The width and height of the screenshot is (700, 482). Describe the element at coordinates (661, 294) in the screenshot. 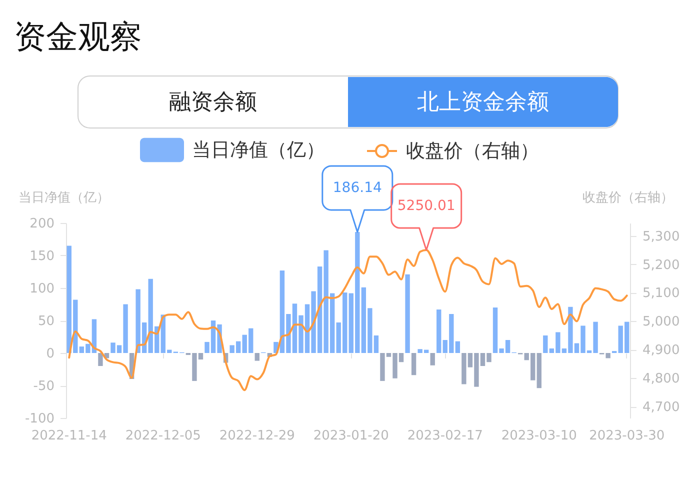

I see `y2-tick-label: 5,100` at that location.